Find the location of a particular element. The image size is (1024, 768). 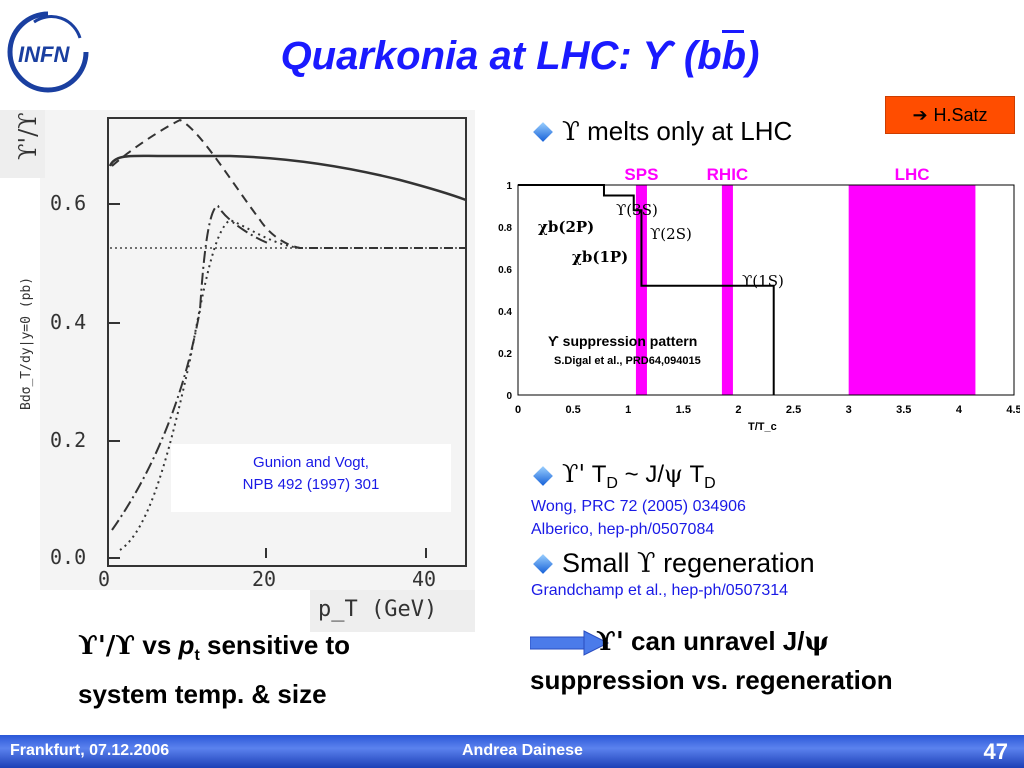

y-tick-label: 0 is located at coordinates (509, 396).